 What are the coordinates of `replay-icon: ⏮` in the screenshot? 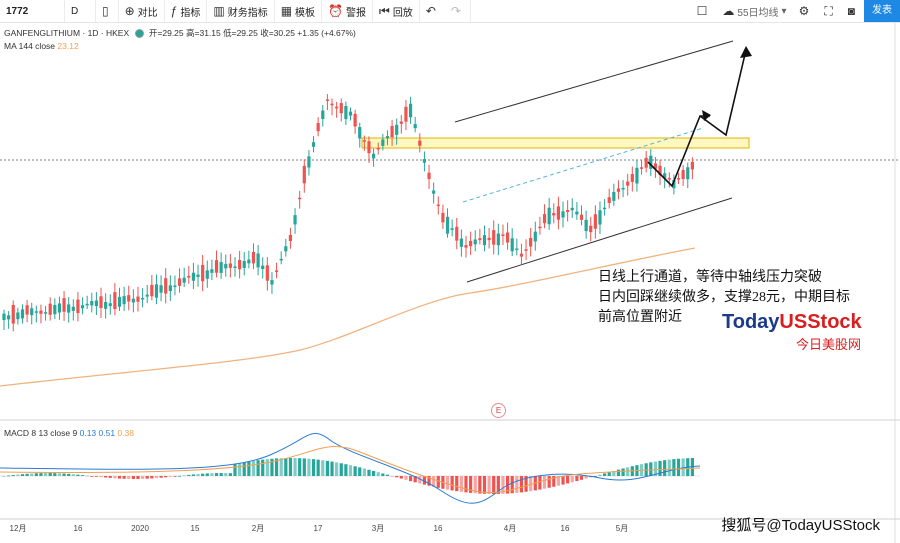 It's located at (384, 10).